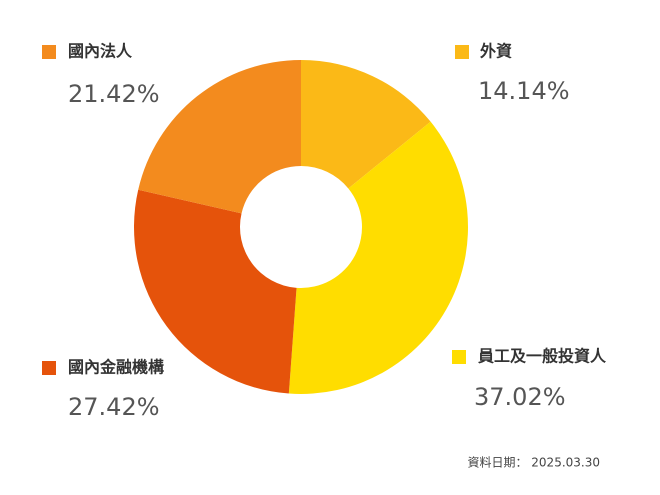  I want to click on value-label: 21.42%, so click(114, 94).